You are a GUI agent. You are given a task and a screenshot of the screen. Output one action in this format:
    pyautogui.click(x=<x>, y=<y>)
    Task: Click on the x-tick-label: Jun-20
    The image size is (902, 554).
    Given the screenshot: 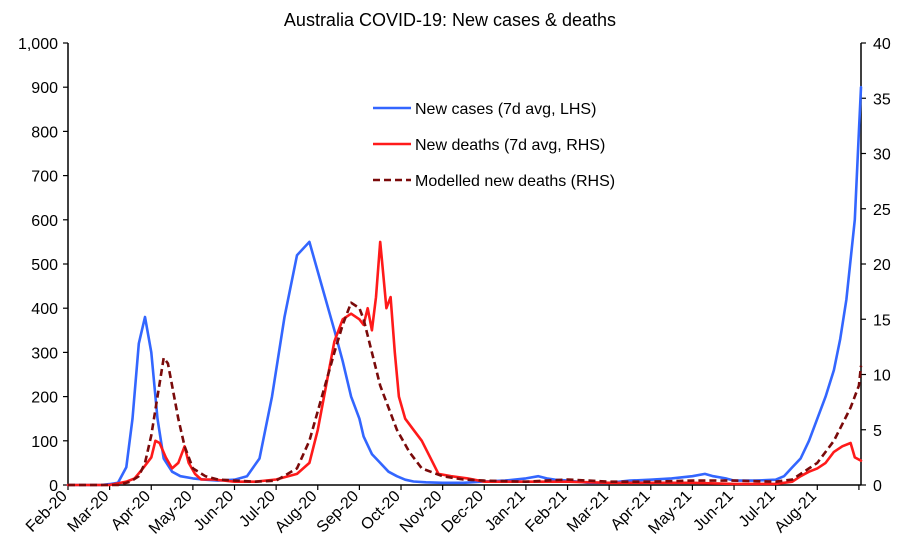 What is the action you would take?
    pyautogui.click(x=214, y=511)
    